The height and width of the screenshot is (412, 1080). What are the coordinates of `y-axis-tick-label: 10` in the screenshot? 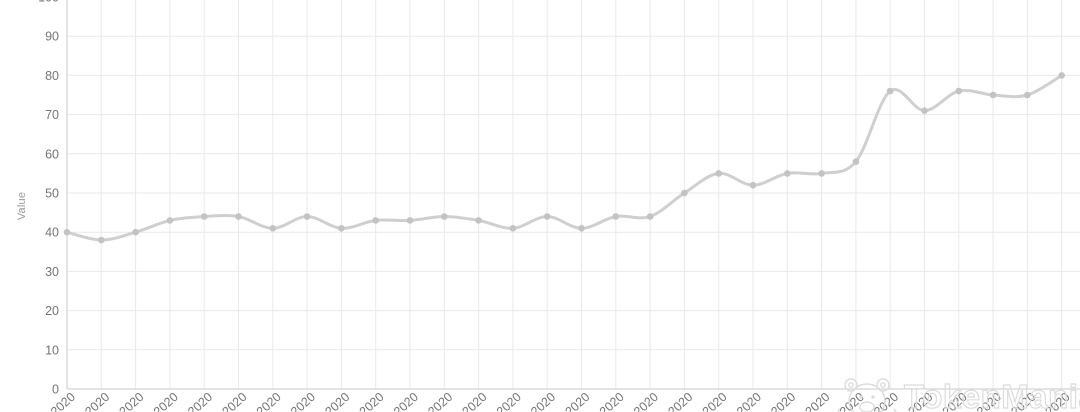 It's located at (52, 350).